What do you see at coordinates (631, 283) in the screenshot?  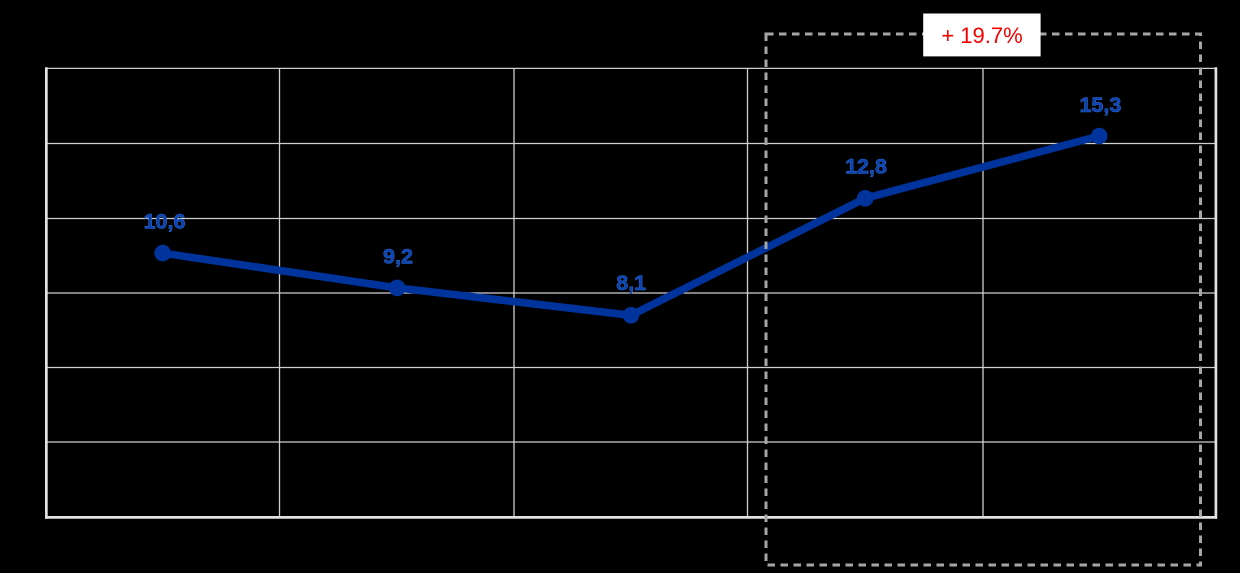 I see `svg-text: 8,1` at bounding box center [631, 283].